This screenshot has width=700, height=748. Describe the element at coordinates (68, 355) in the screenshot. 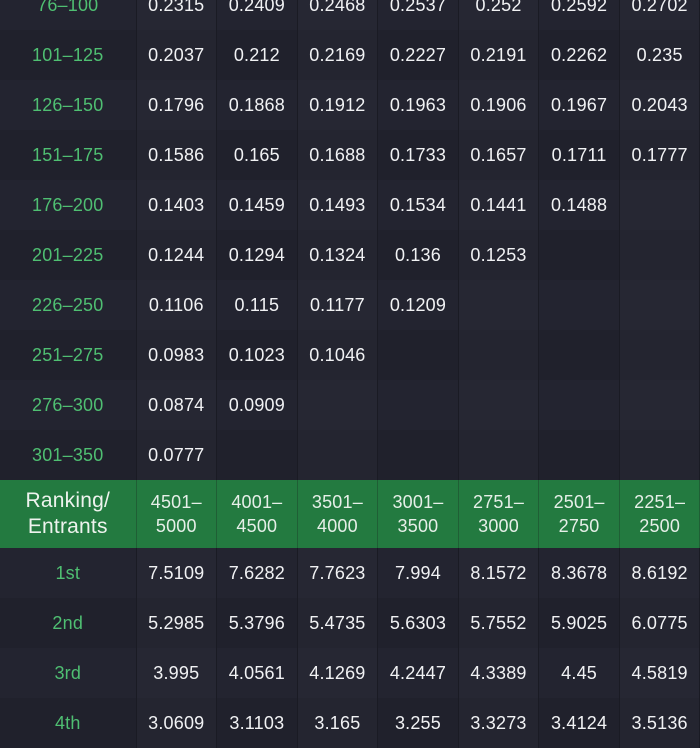

I see `rank-range-cell: 251–275` at that location.